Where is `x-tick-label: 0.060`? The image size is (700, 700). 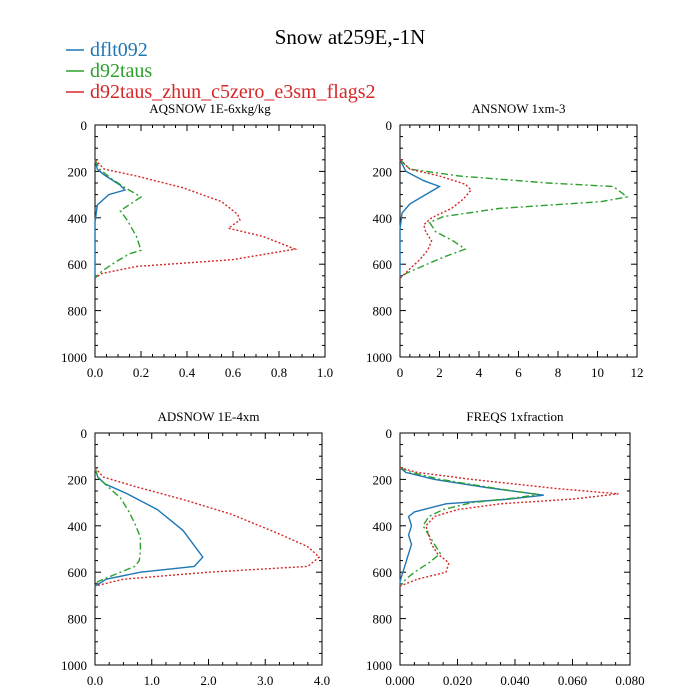
x-tick-label: 0.060 is located at coordinates (572, 680).